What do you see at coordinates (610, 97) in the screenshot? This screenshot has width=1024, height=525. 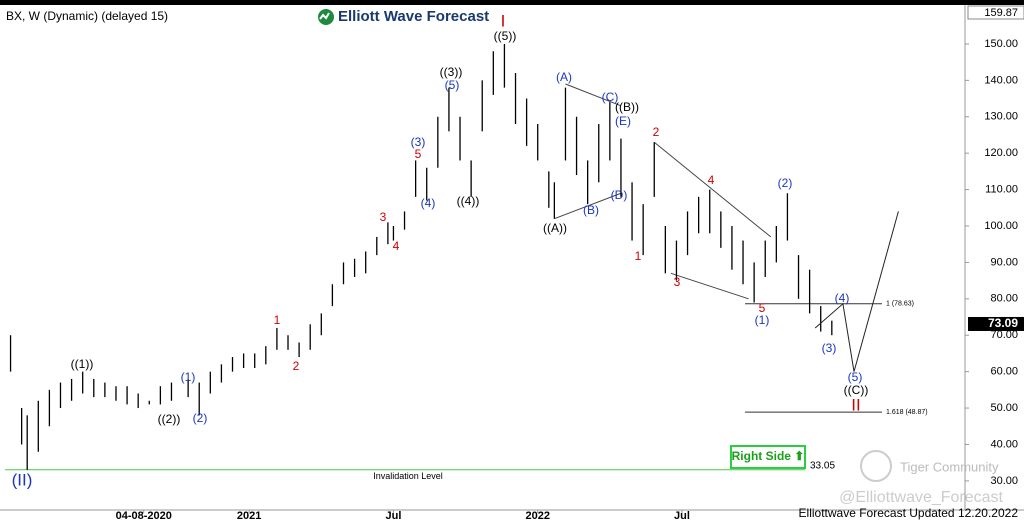 I see `wave-label: (C)` at bounding box center [610, 97].